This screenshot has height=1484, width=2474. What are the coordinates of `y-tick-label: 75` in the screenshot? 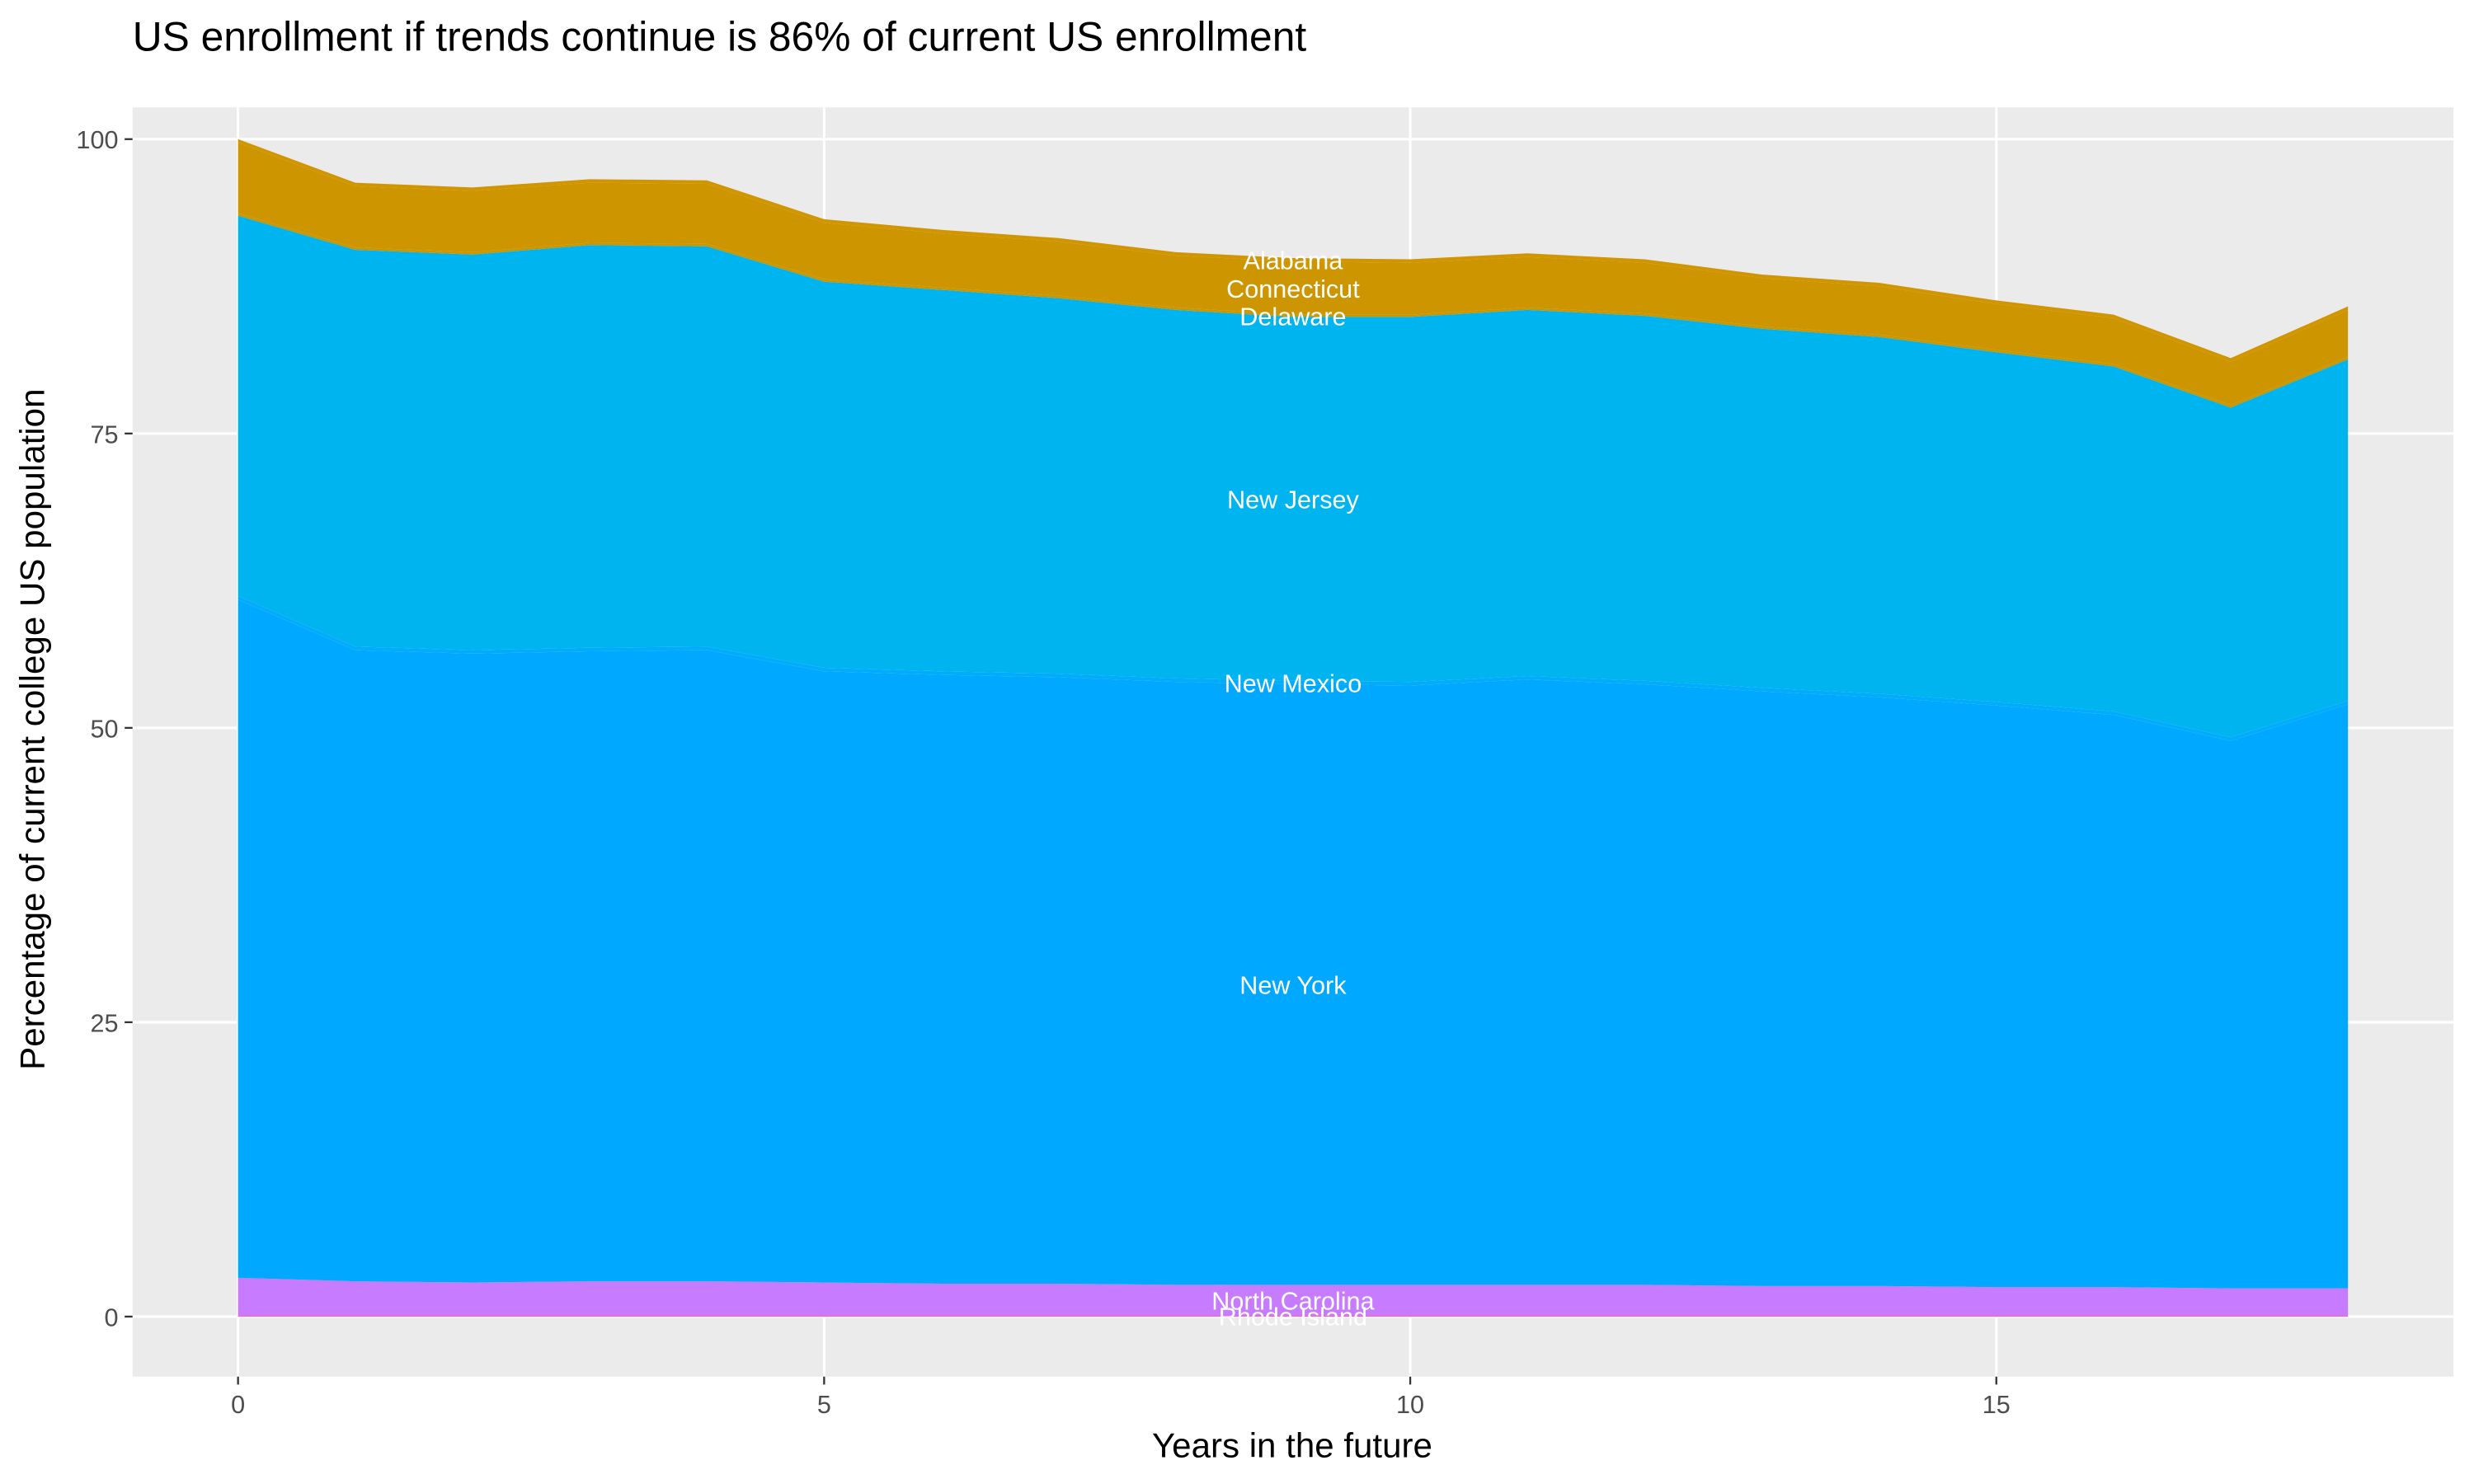 It's located at (104, 434).